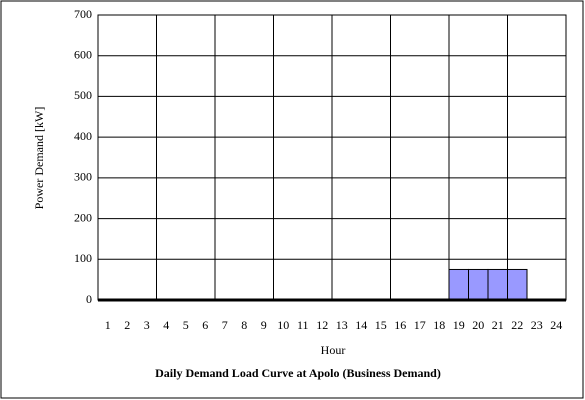 This screenshot has height=400, width=585. Describe the element at coordinates (361, 325) in the screenshot. I see `x-tick-label: 14` at that location.